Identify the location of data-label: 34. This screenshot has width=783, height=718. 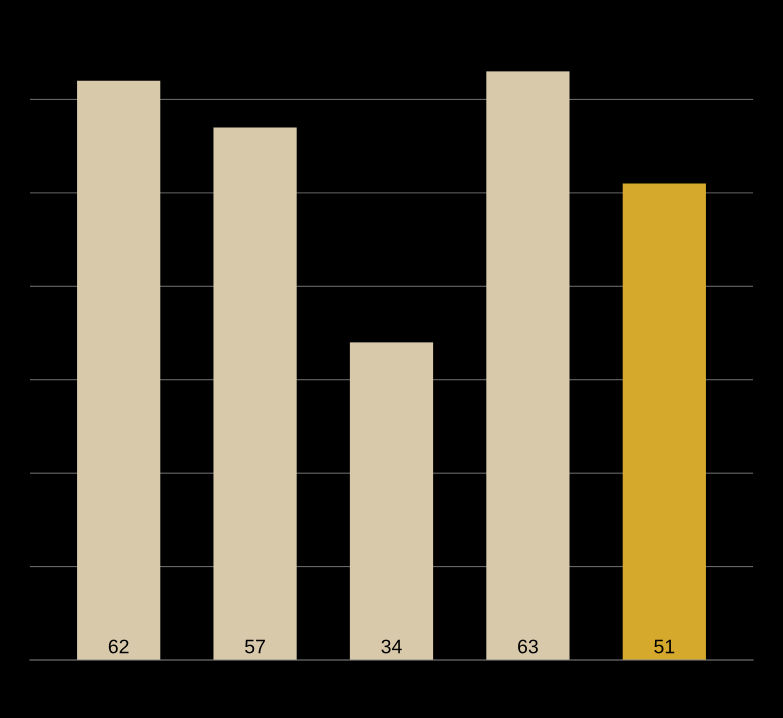
(391, 647).